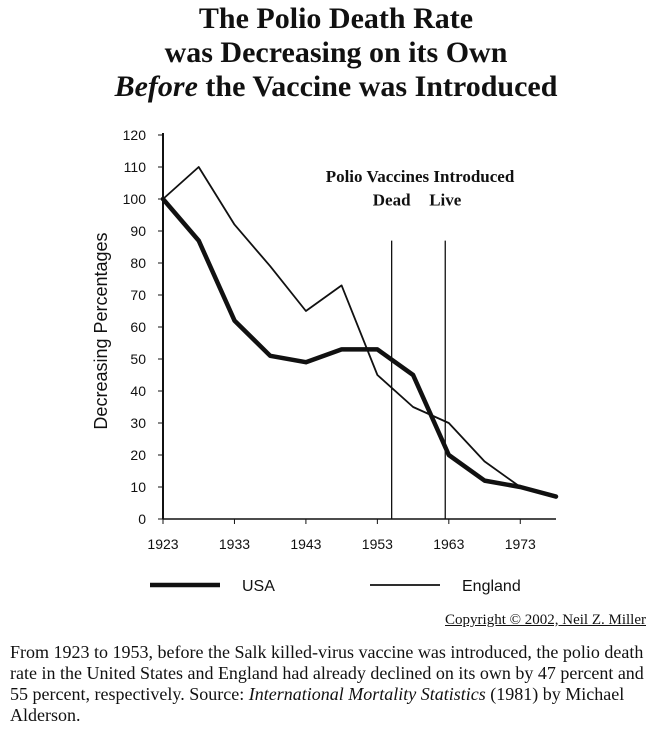 Image resolution: width=672 pixels, height=746 pixels. What do you see at coordinates (138, 487) in the screenshot?
I see `y-tick-label: 10` at bounding box center [138, 487].